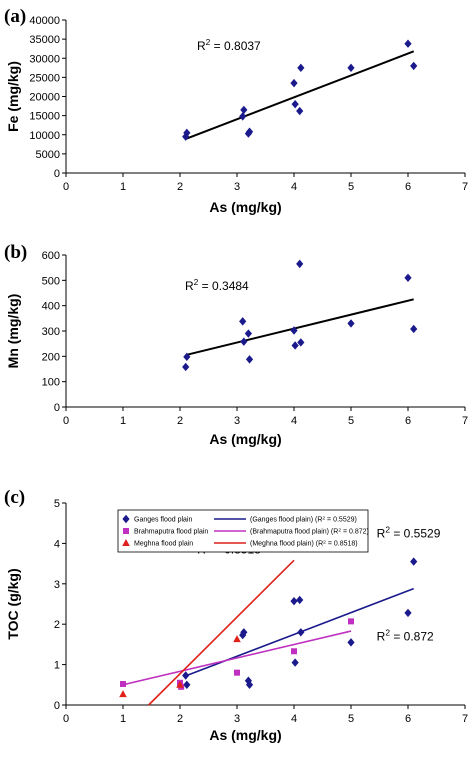 The width and height of the screenshot is (474, 760). Describe the element at coordinates (44, 98) in the screenshot. I see `y-tick-label: 20000` at that location.